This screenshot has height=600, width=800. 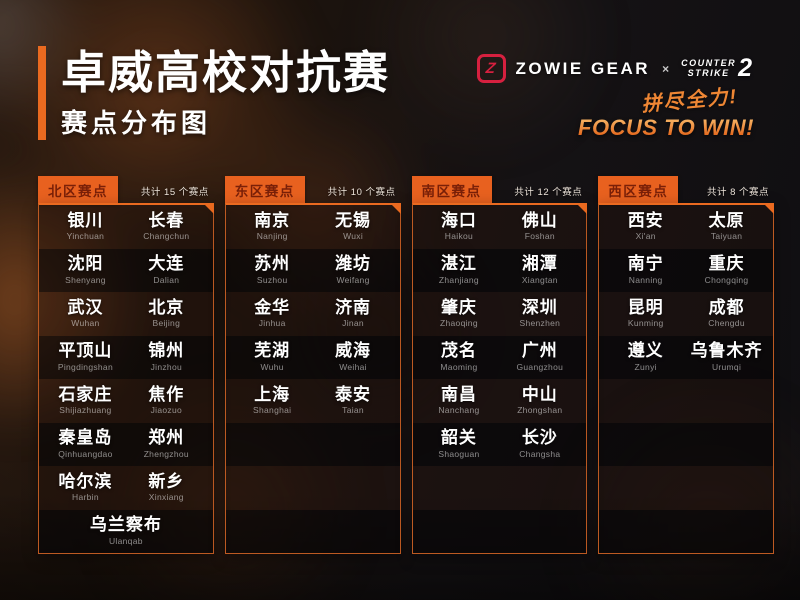 I want to click on city-row: 南昌 Nanchang 中山 Zhongshan, so click(x=499, y=401).